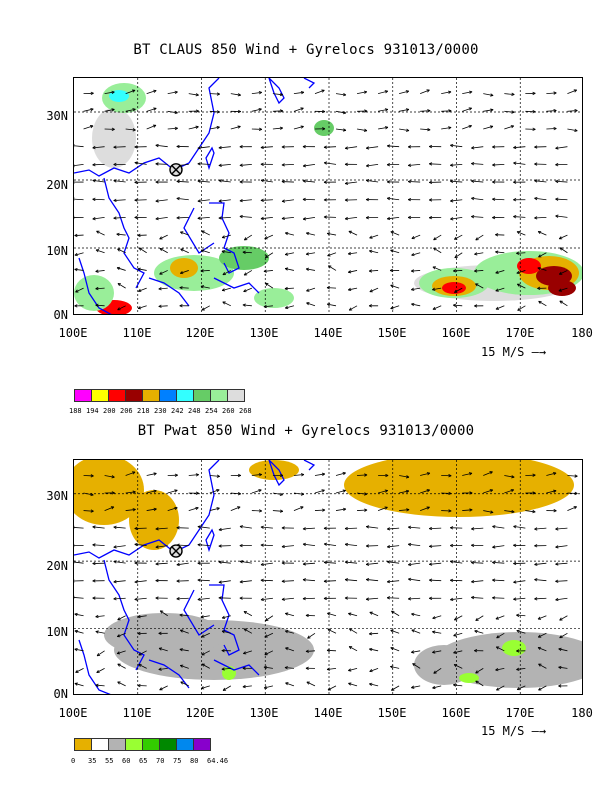 Image resolution: width=612 pixels, height=792 pixels. Describe the element at coordinates (75, 411) in the screenshot. I see `colorbar-tick-label: 188` at that location.